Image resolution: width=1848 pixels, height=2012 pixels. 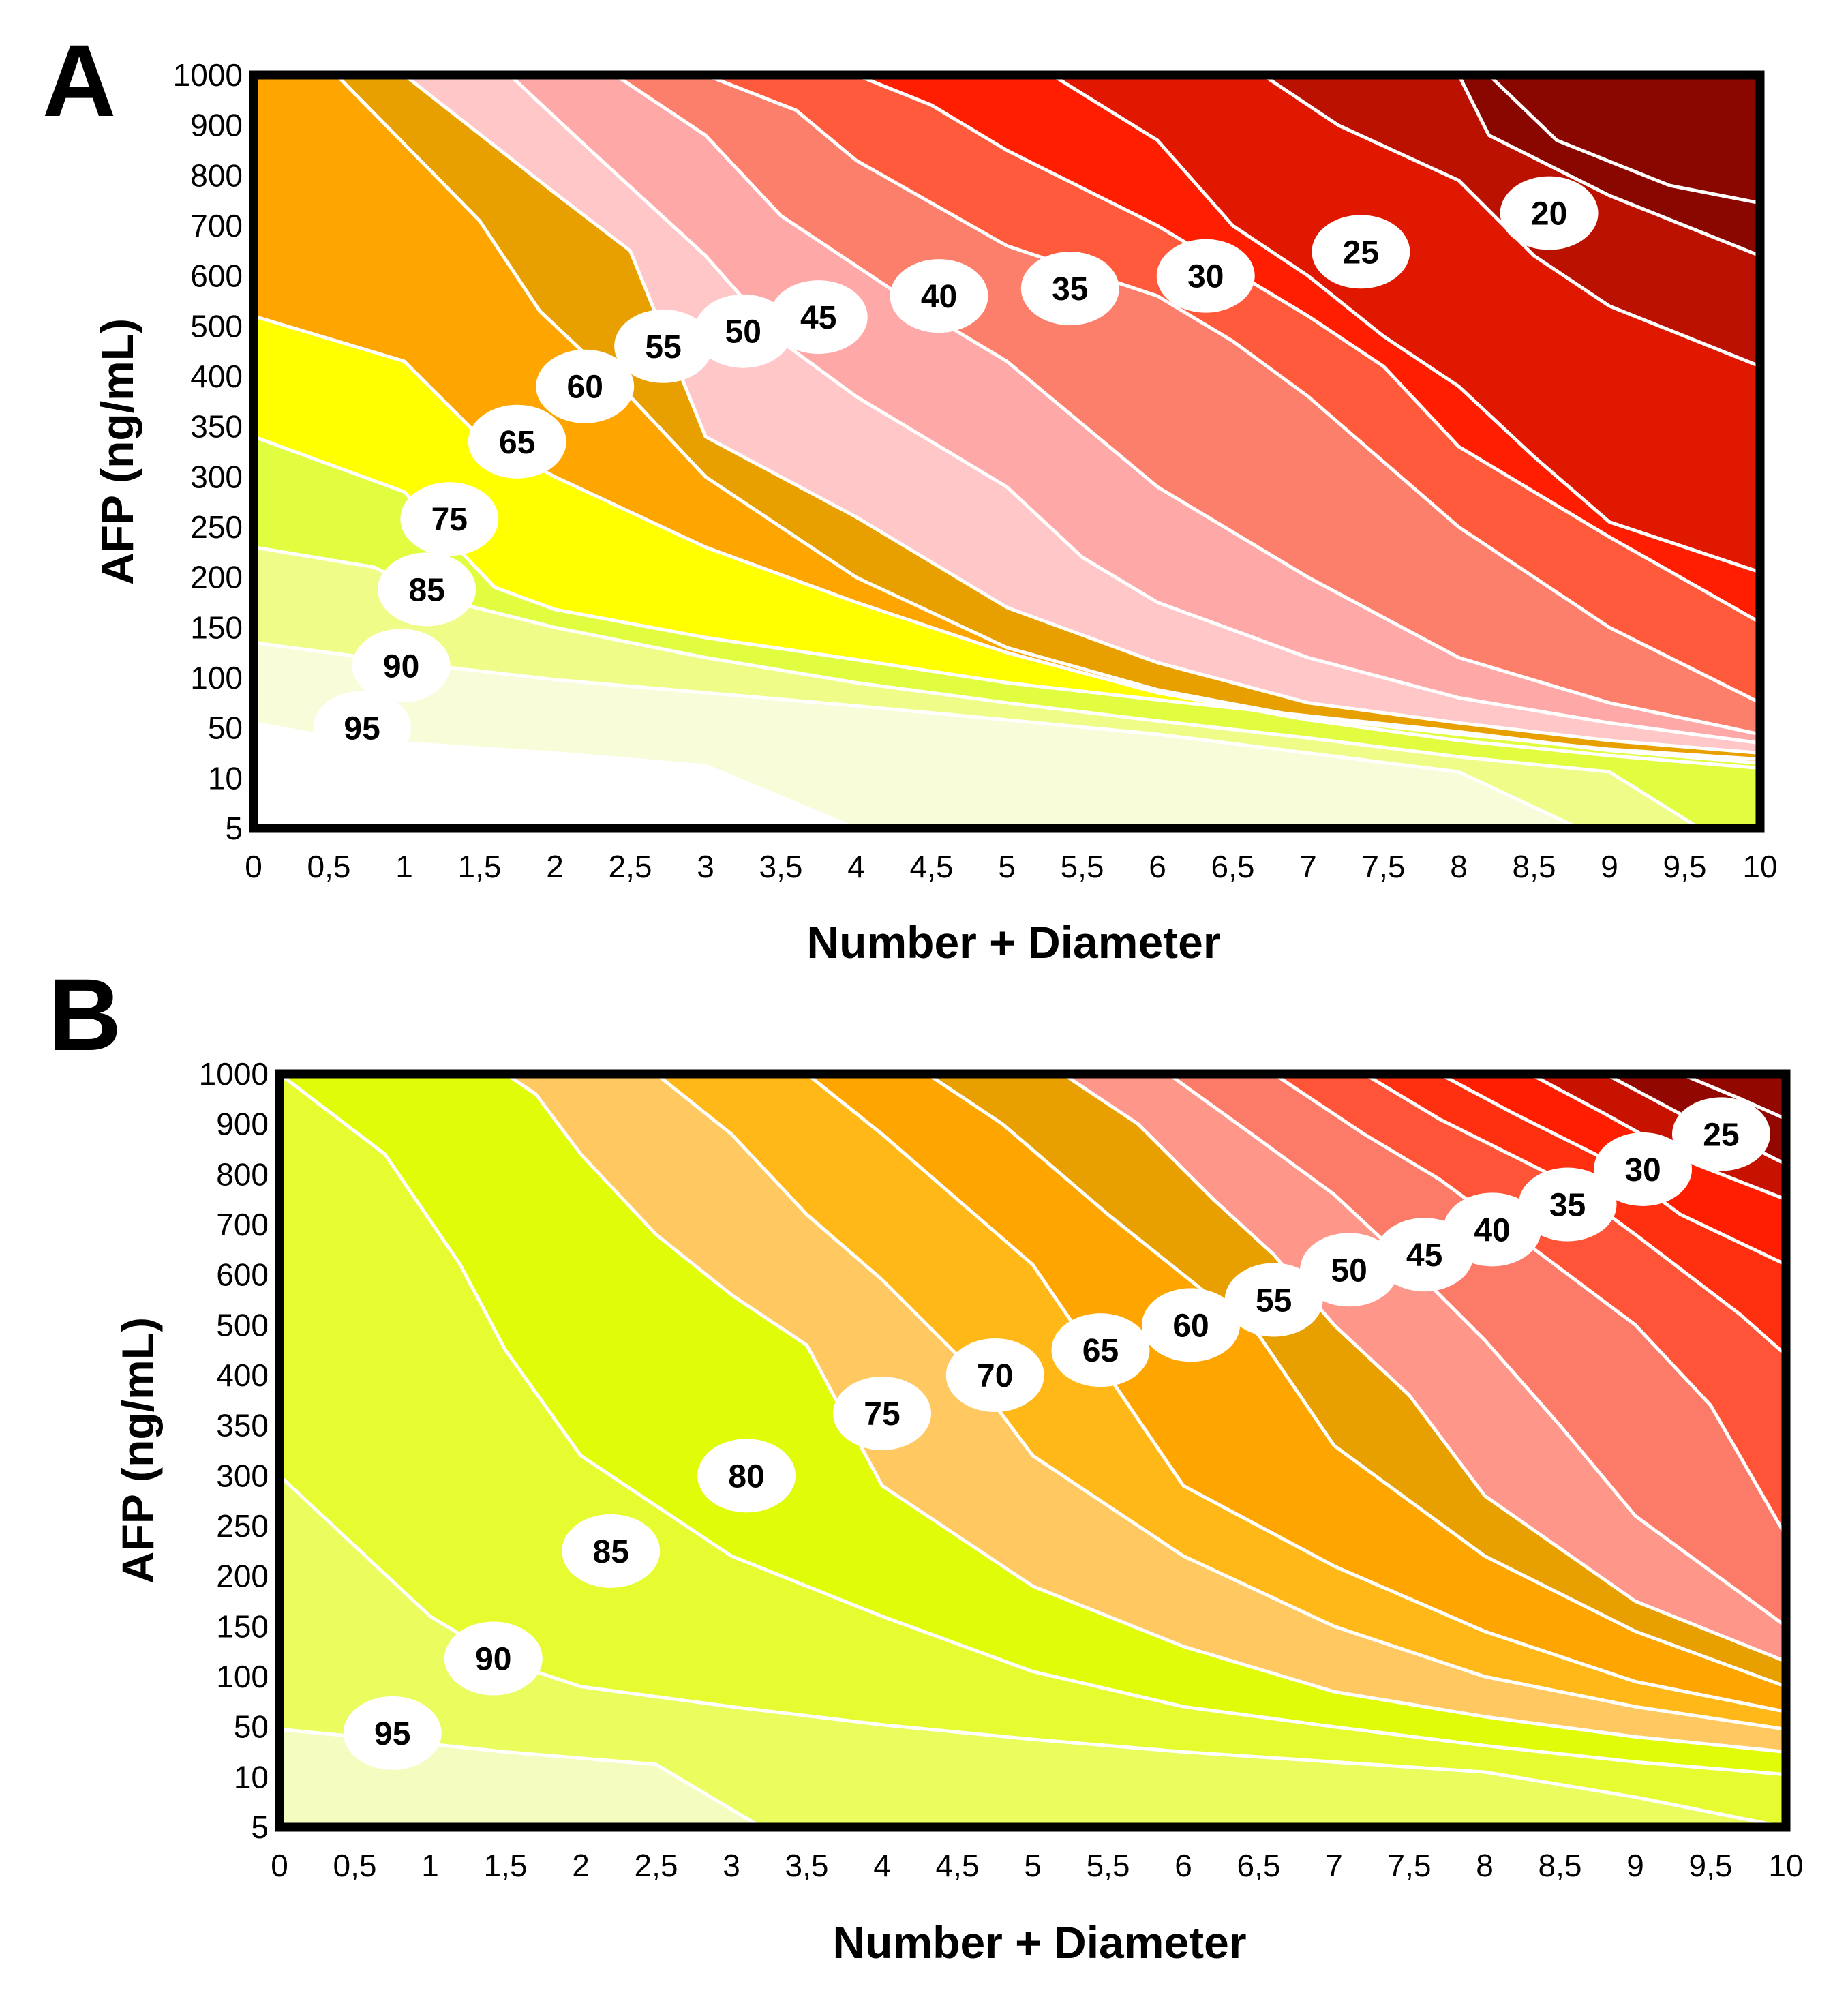 I want to click on panel-b-contour-label-95: 95, so click(x=393, y=1733).